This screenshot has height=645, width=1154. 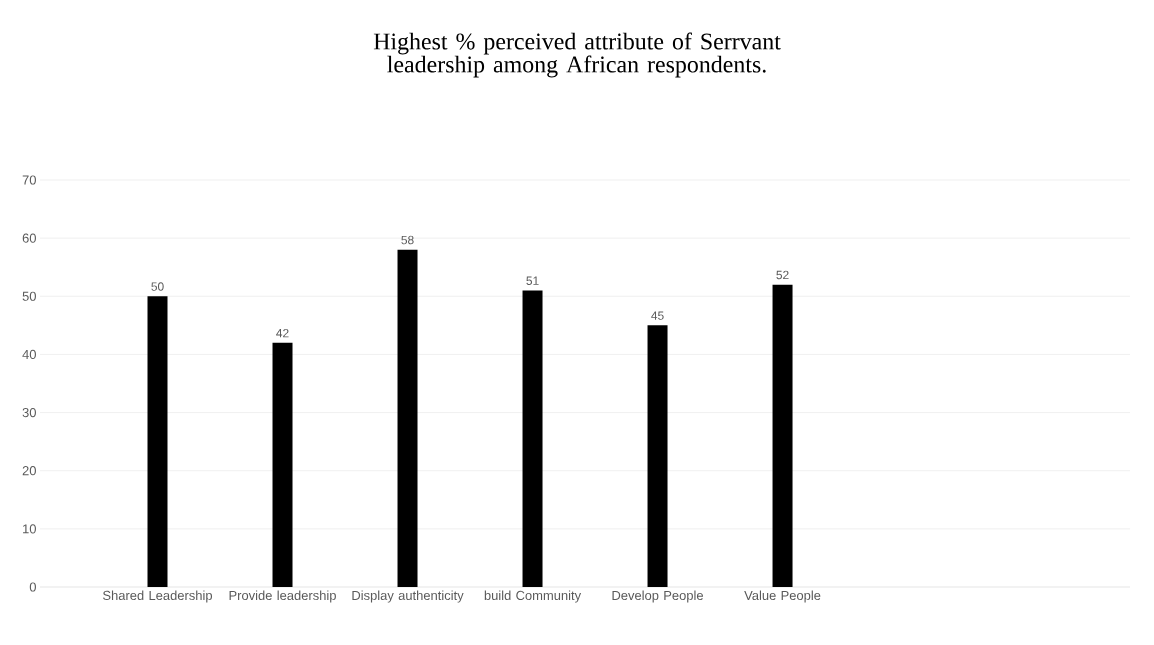 What do you see at coordinates (408, 596) in the screenshot?
I see `x-tick-label: Display authenticity` at bounding box center [408, 596].